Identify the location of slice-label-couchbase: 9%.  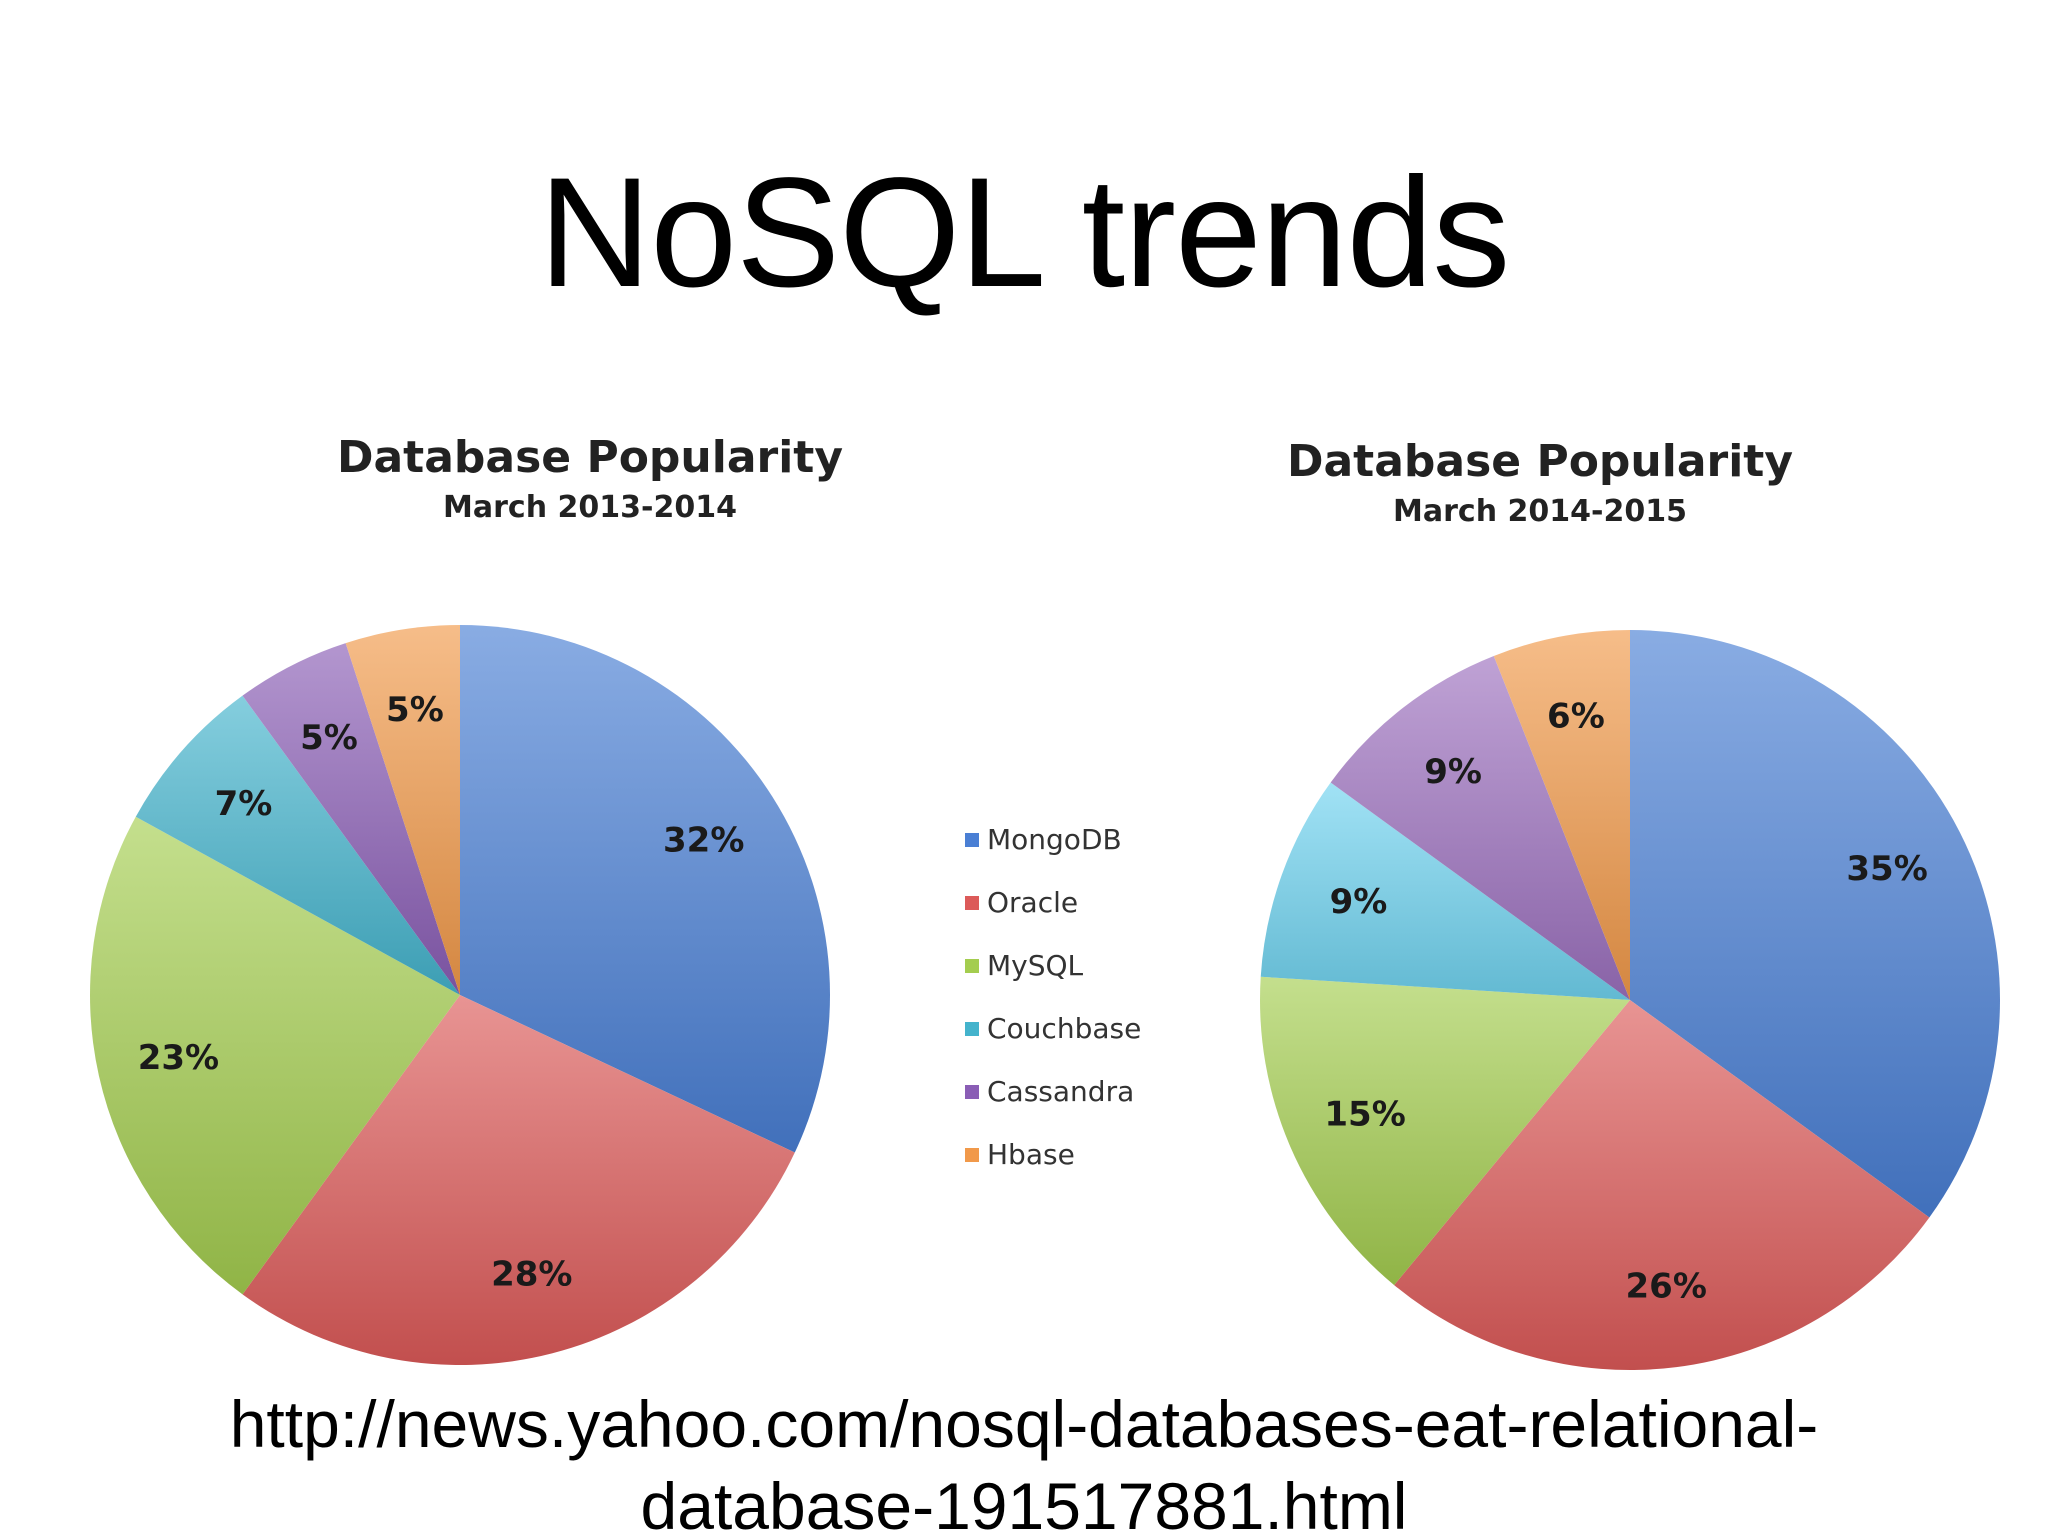
(1453, 772).